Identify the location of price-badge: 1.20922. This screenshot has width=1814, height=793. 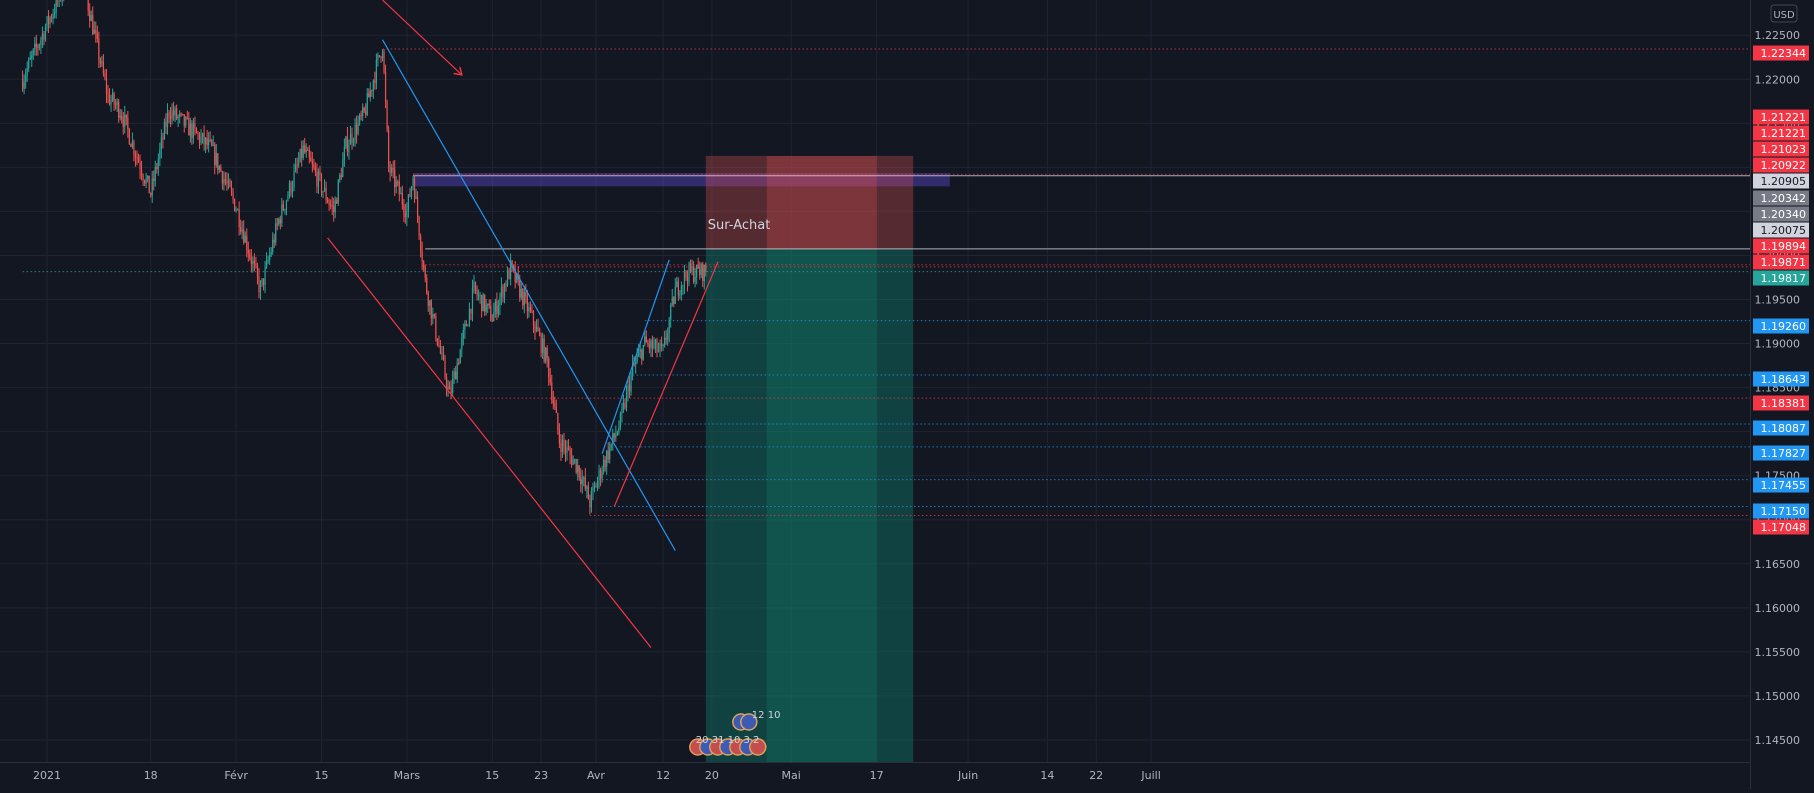
(1781, 165).